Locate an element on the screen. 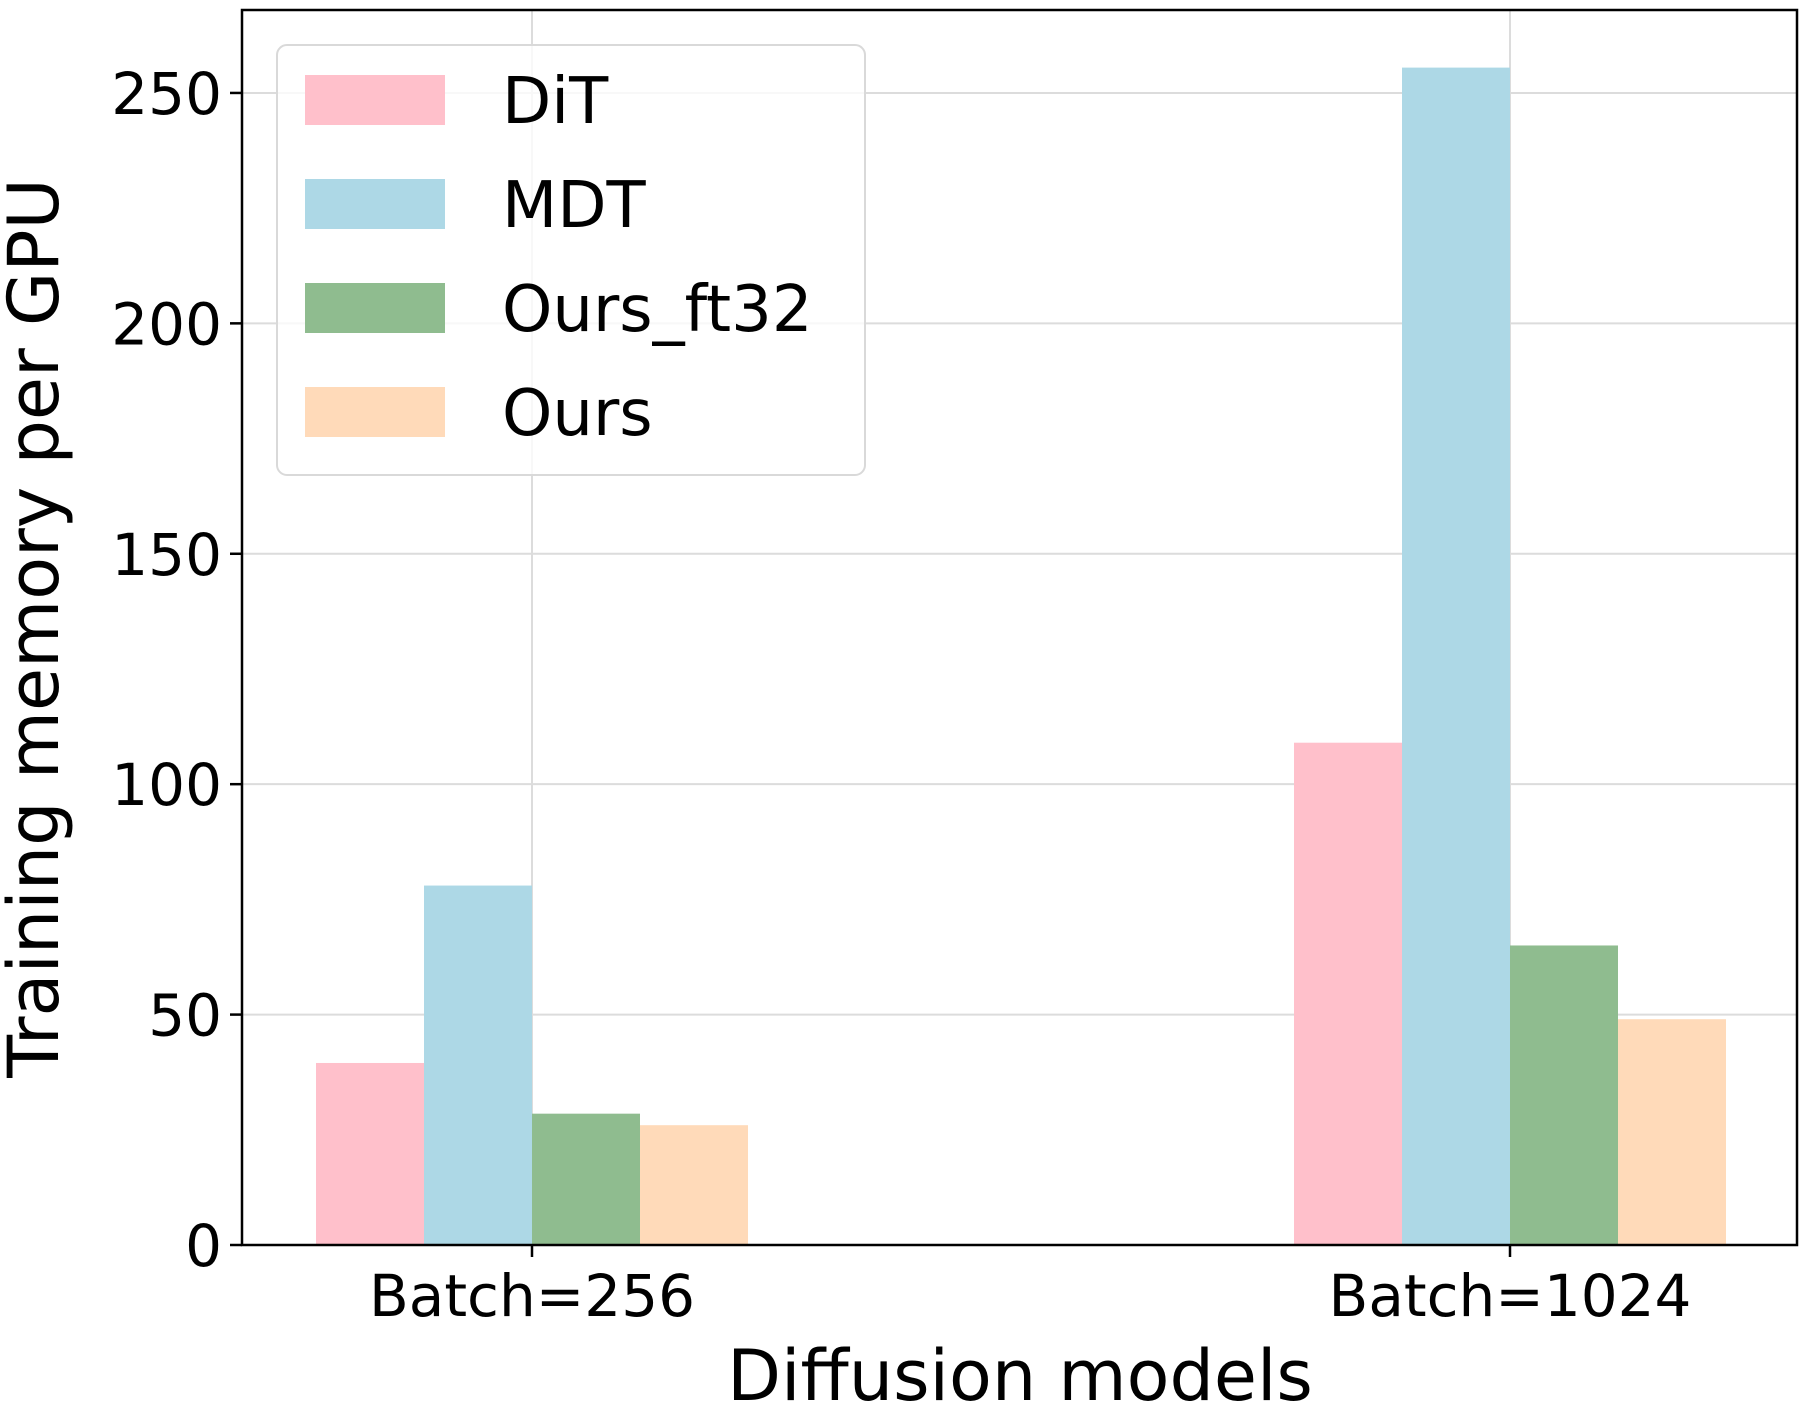 The height and width of the screenshot is (1408, 1800). legend-label: Ours is located at coordinates (577, 414).